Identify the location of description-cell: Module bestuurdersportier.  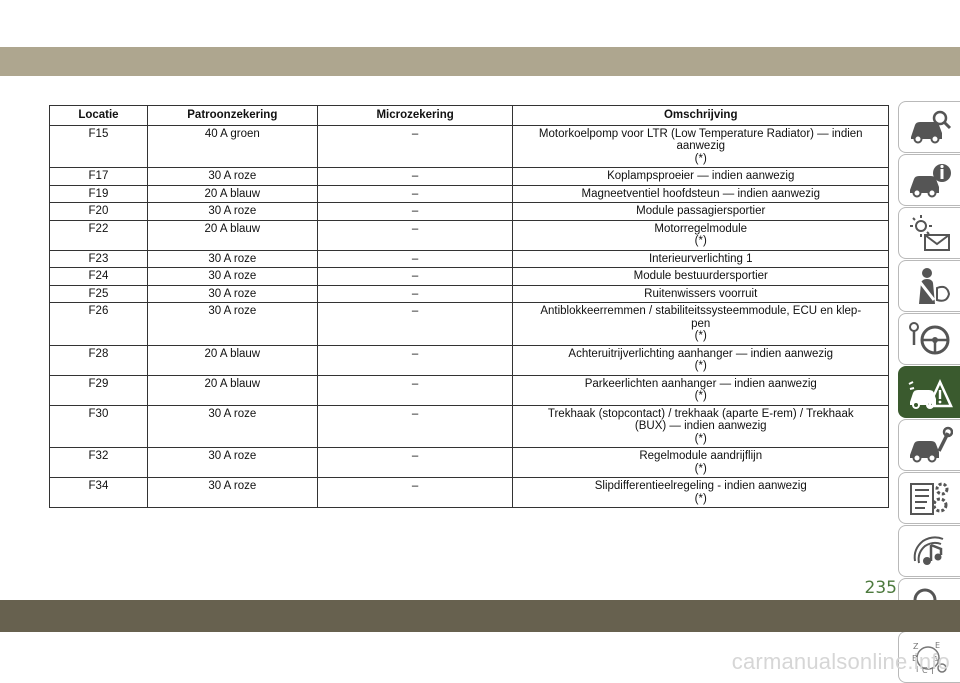
(700, 276).